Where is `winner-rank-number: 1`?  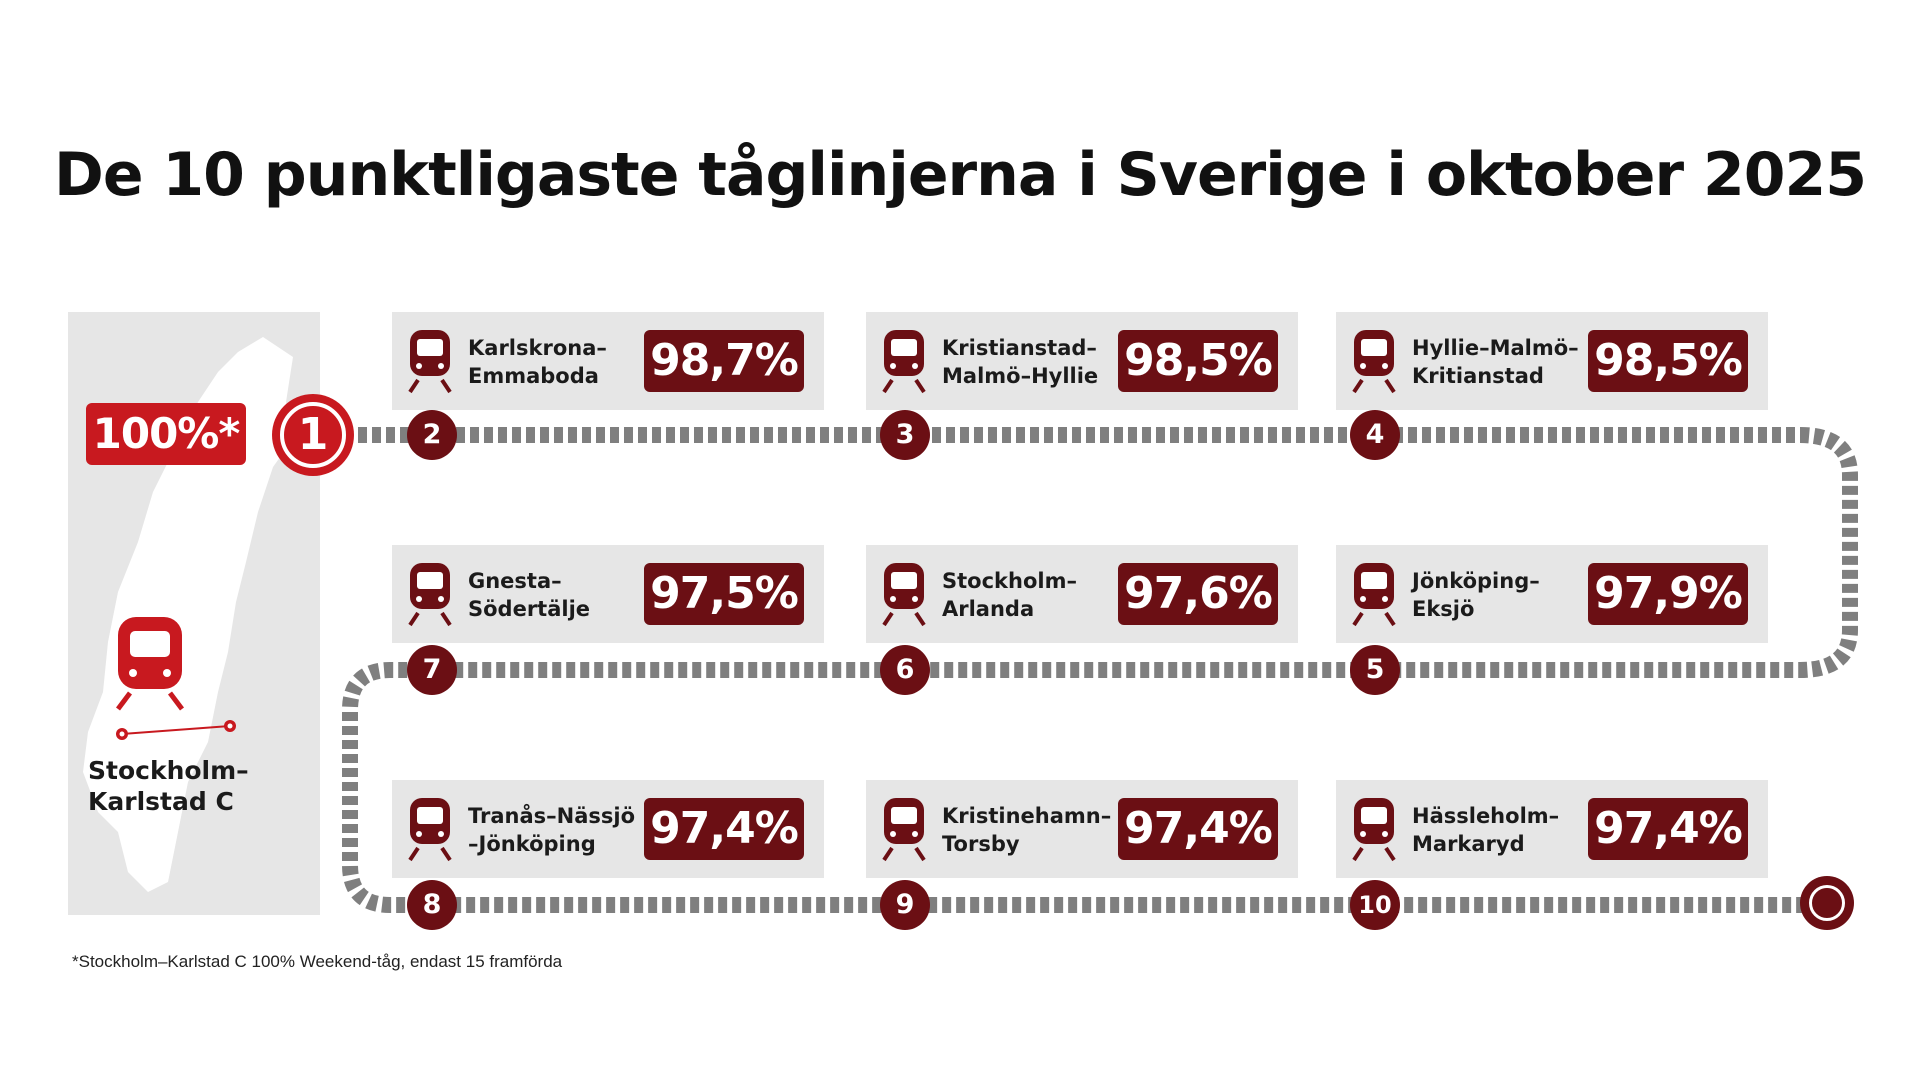 winner-rank-number: 1 is located at coordinates (313, 434).